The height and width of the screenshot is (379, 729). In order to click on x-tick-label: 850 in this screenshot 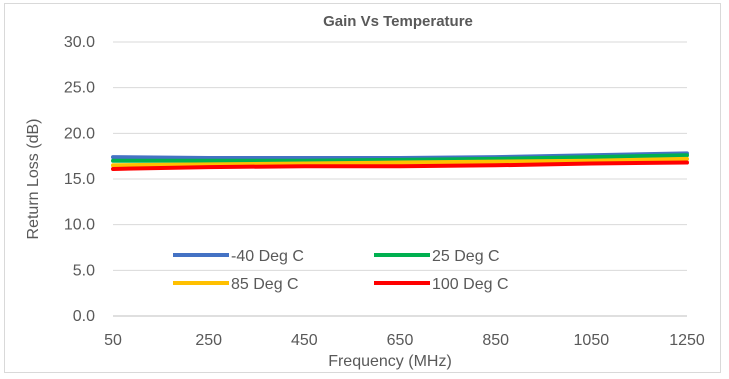, I will do `click(495, 340)`.